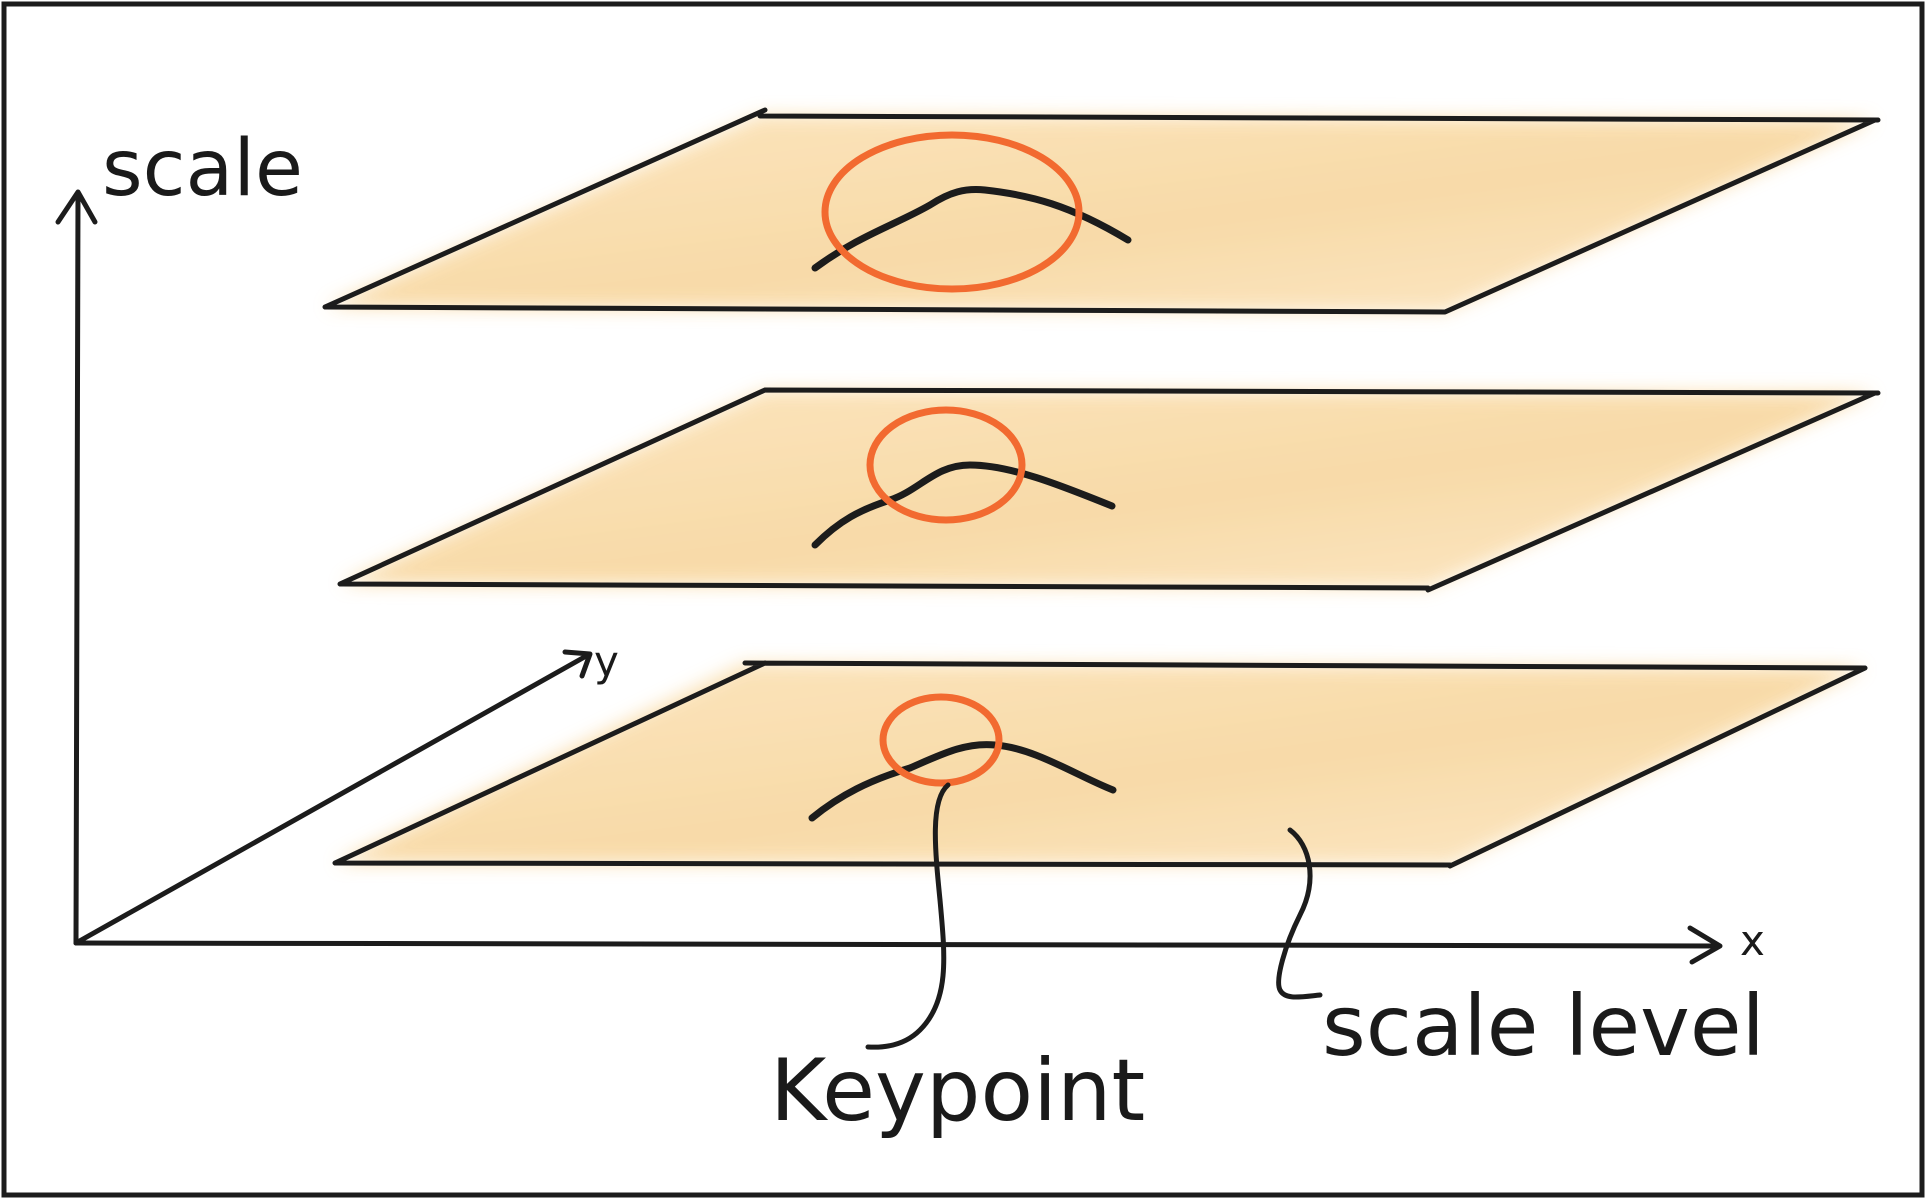 The width and height of the screenshot is (1926, 1199). What do you see at coordinates (957, 1091) in the screenshot?
I see `keypoint-label: Keypoint` at bounding box center [957, 1091].